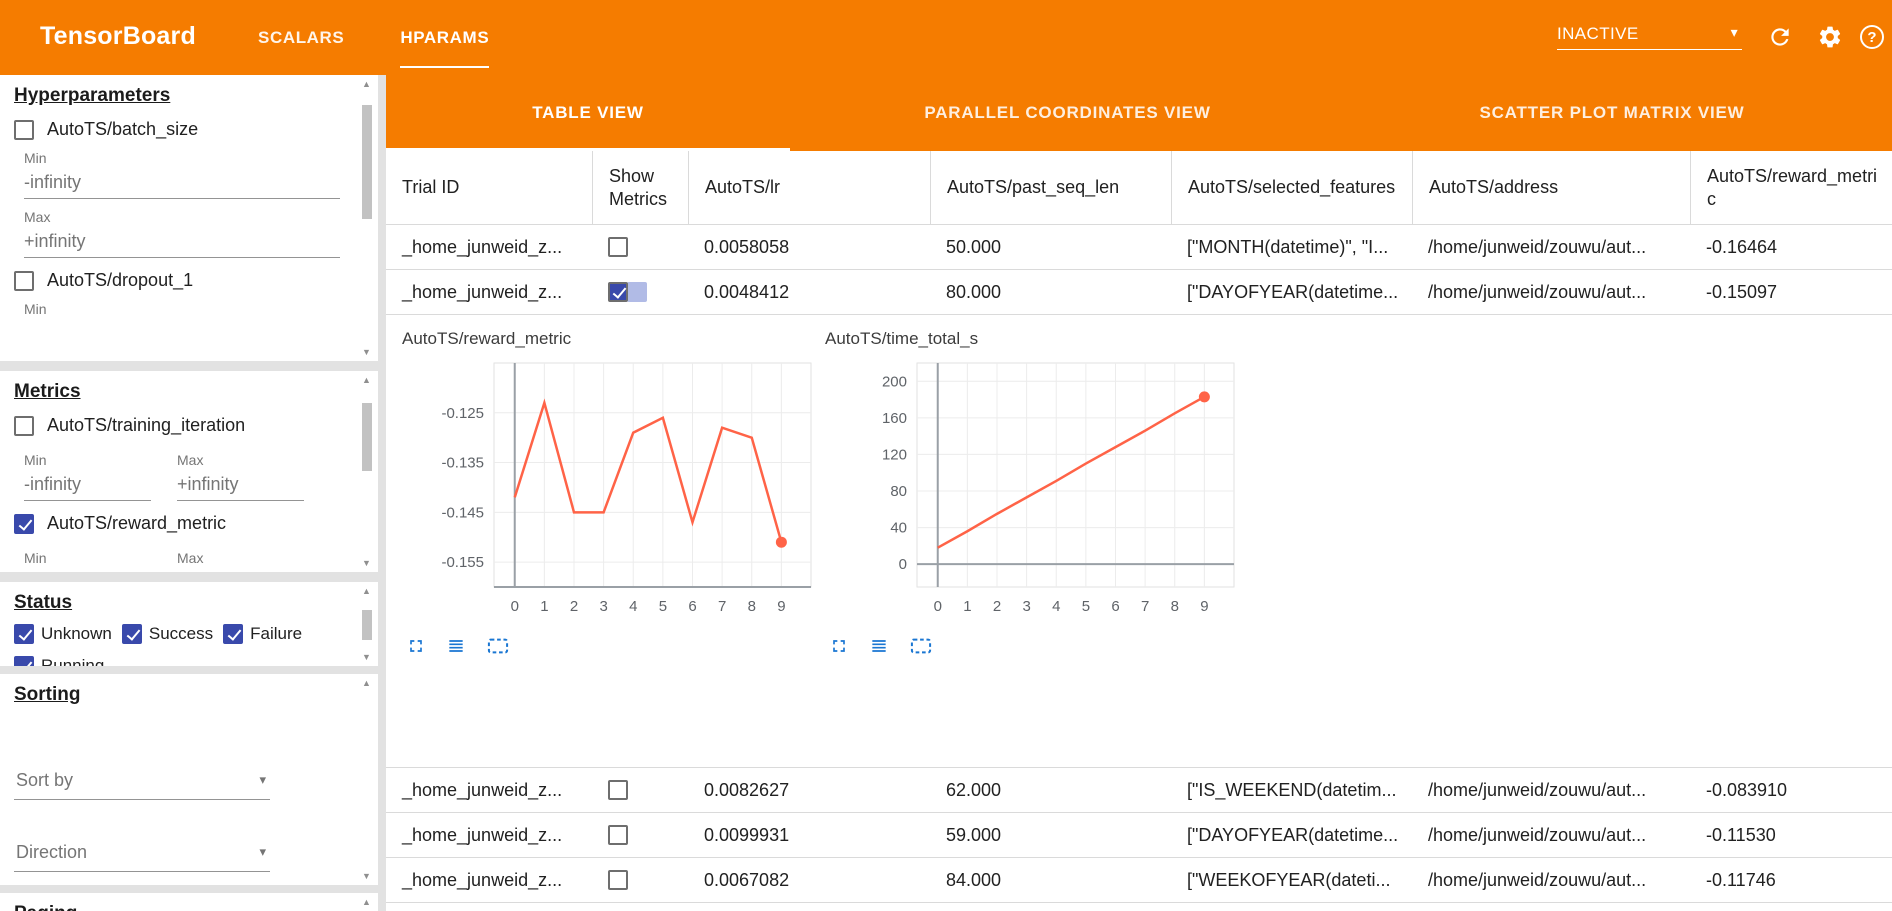 Image resolution: width=1892 pixels, height=911 pixels. What do you see at coordinates (462, 463) in the screenshot?
I see `svg-text: -0.135` at bounding box center [462, 463].